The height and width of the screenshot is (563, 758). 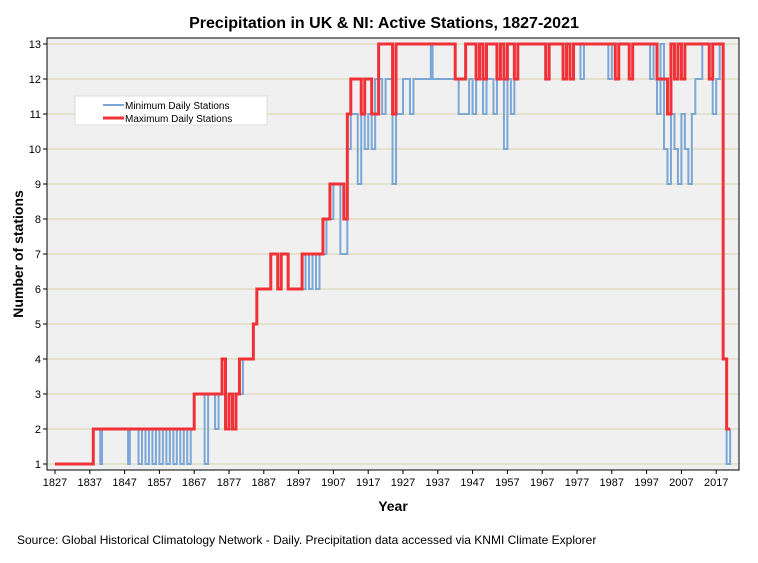 I want to click on x-axis-label: Year, so click(x=393, y=506).